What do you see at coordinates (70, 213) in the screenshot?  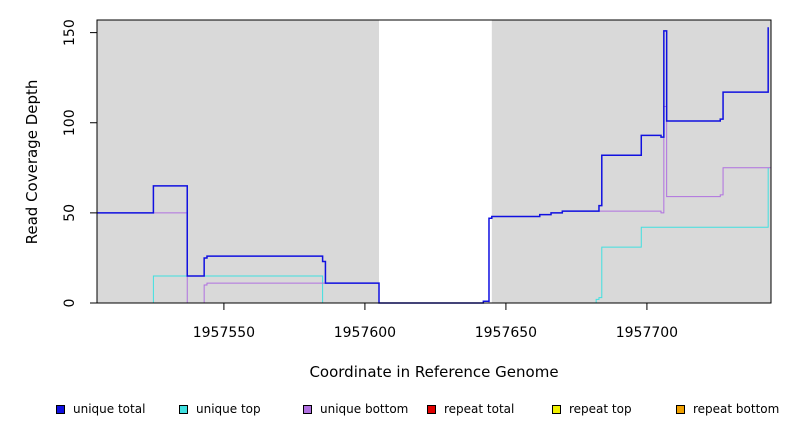 I see `y-tick-label: 50` at bounding box center [70, 213].